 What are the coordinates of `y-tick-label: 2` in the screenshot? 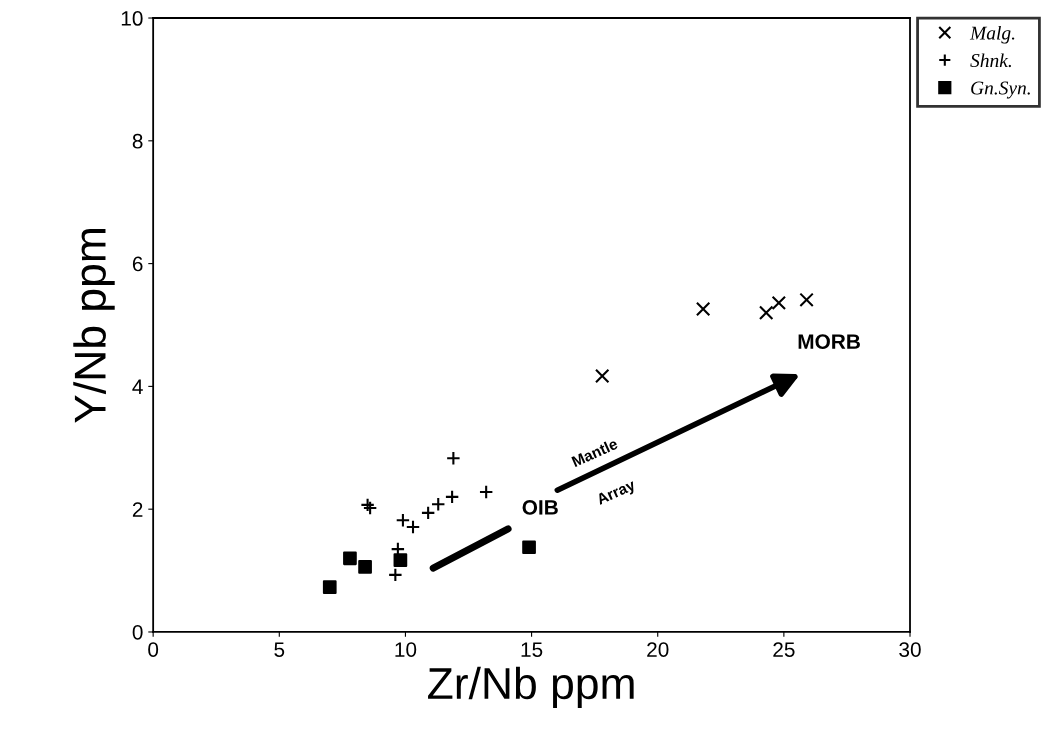 It's located at (137, 509).